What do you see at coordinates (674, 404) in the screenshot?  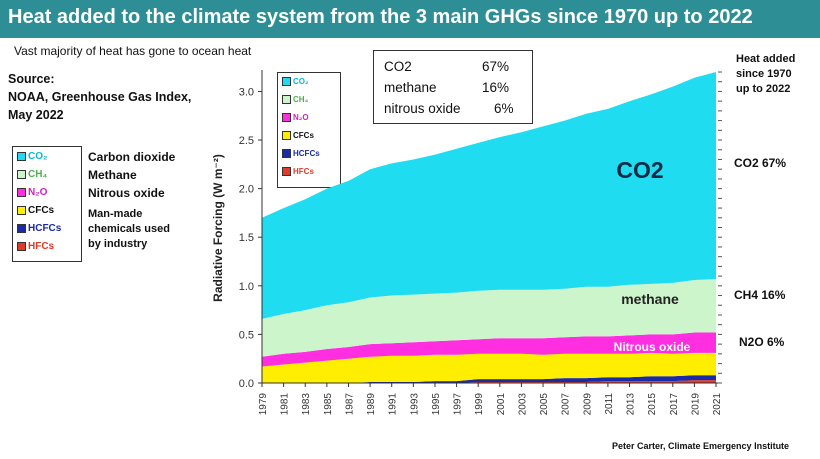 I see `x-tick-label: 2017` at bounding box center [674, 404].